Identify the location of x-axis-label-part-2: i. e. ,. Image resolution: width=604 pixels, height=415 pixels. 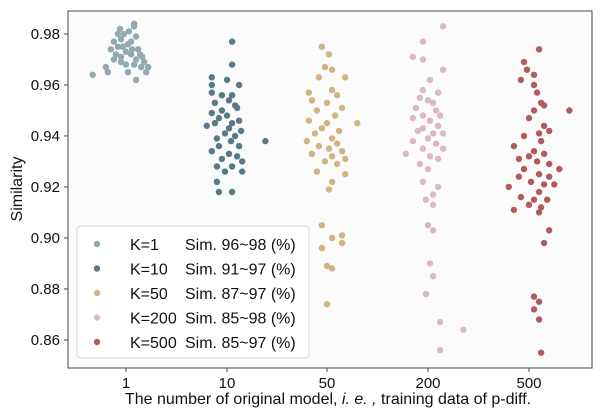
(359, 399).